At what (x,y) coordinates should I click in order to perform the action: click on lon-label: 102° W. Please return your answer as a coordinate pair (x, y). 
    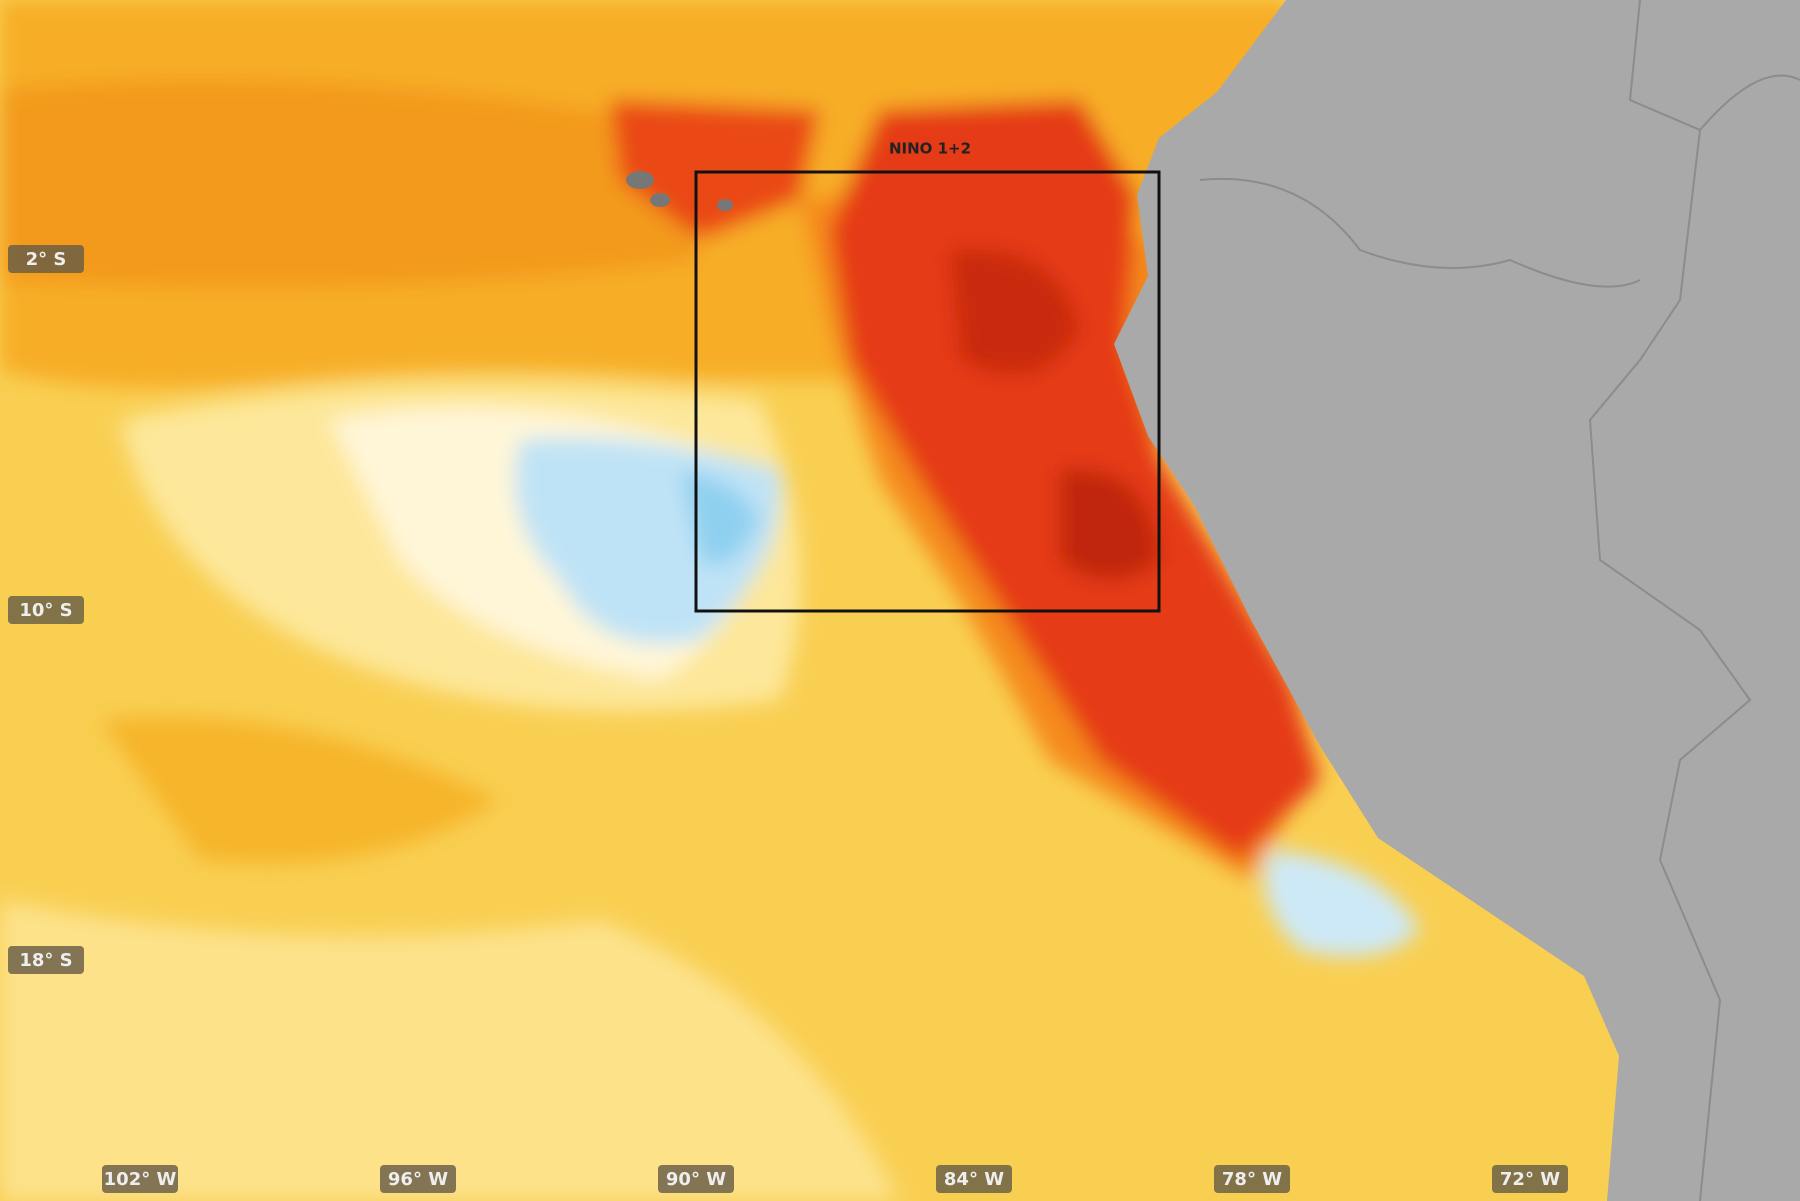
    Looking at the image, I should click on (140, 1179).